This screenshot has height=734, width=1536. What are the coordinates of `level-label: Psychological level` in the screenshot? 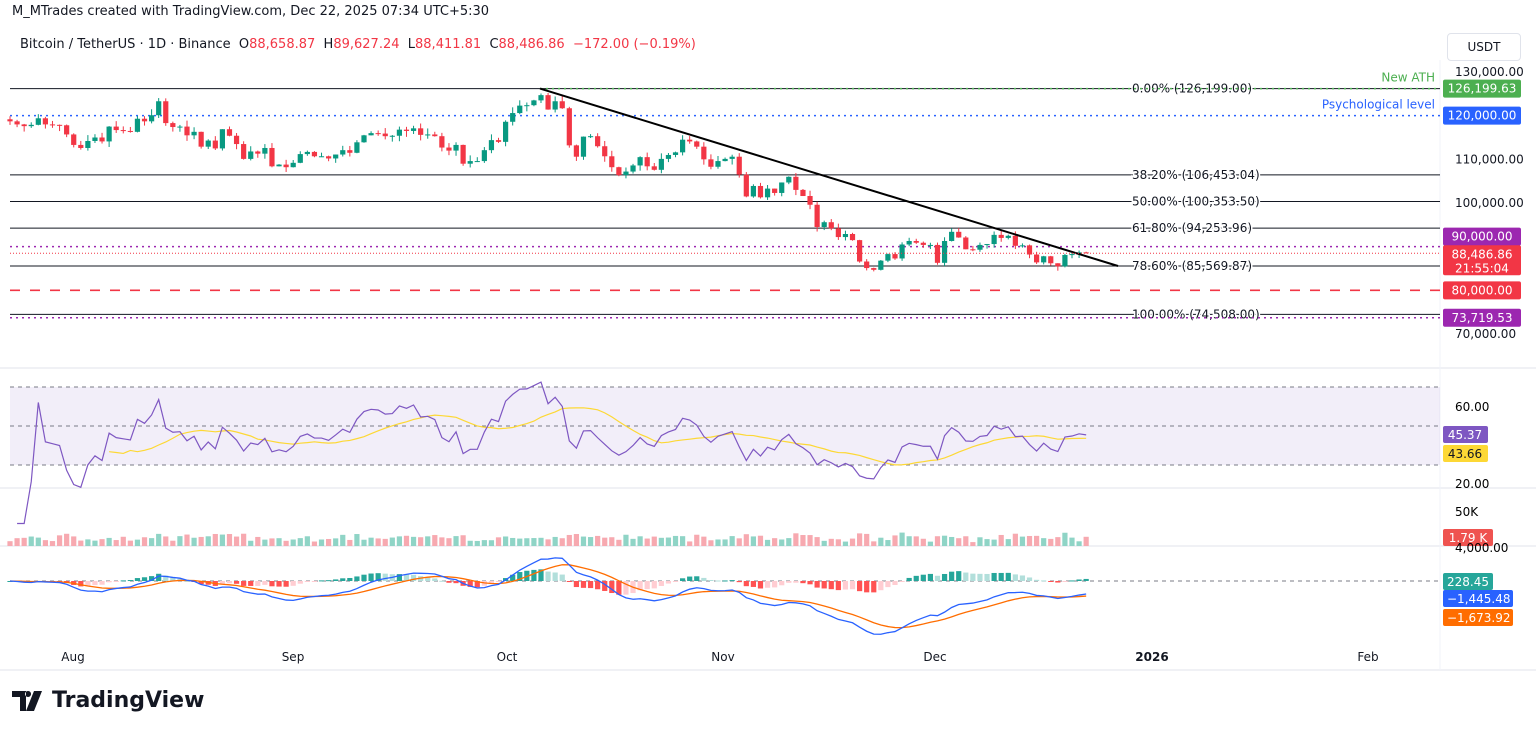 It's located at (1378, 105).